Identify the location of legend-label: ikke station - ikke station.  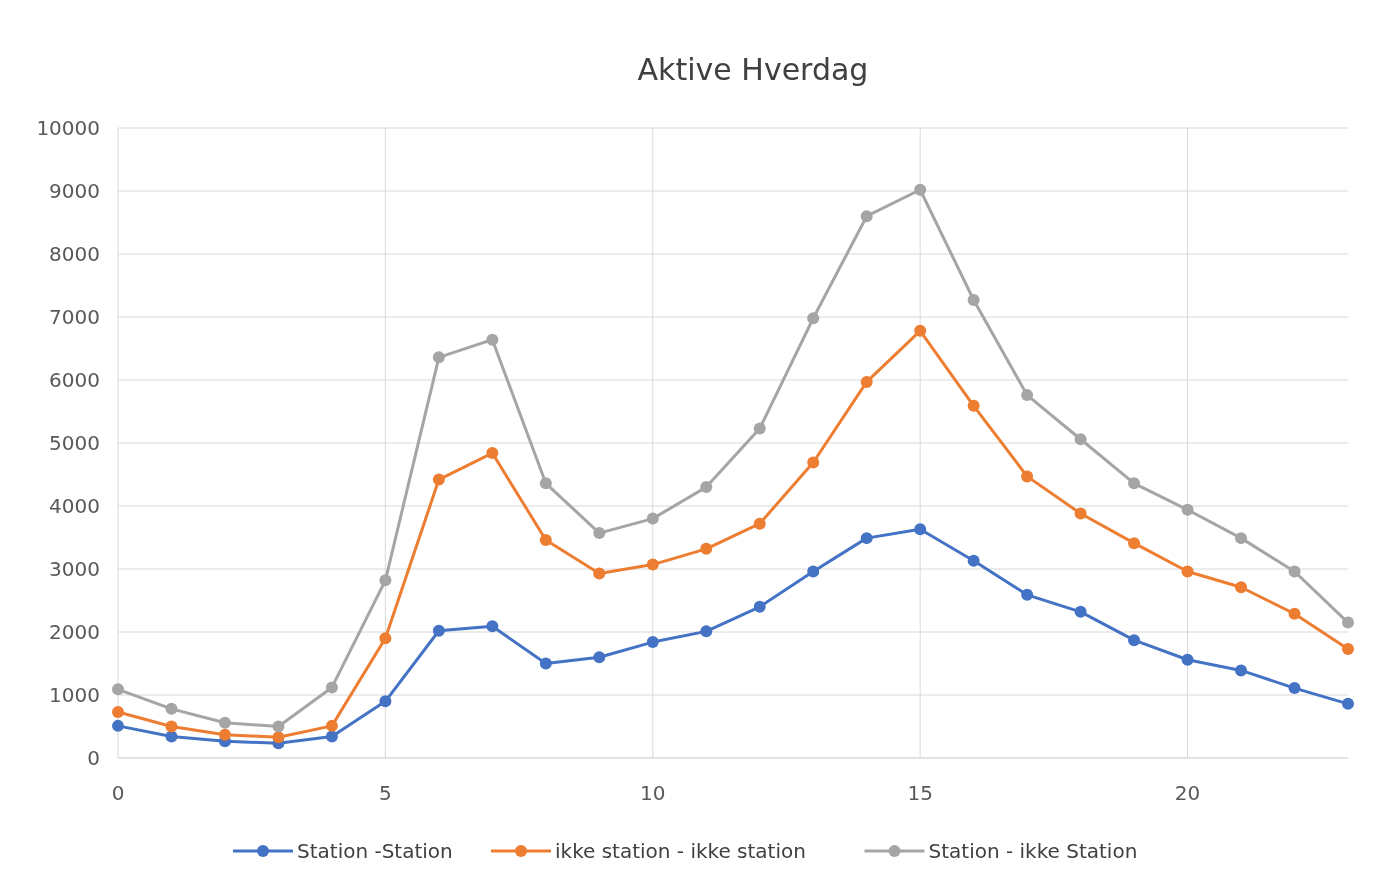
(680, 851).